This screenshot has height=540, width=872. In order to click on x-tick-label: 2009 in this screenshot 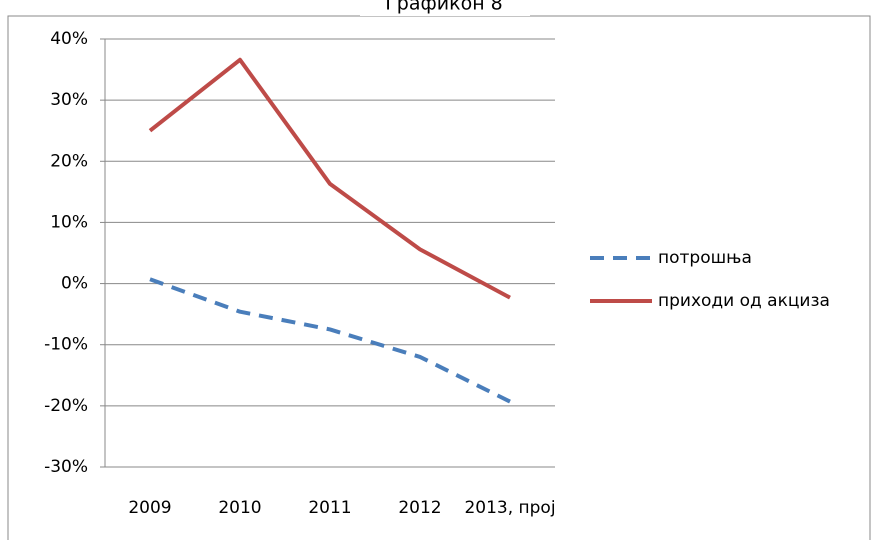, I will do `click(149, 508)`.